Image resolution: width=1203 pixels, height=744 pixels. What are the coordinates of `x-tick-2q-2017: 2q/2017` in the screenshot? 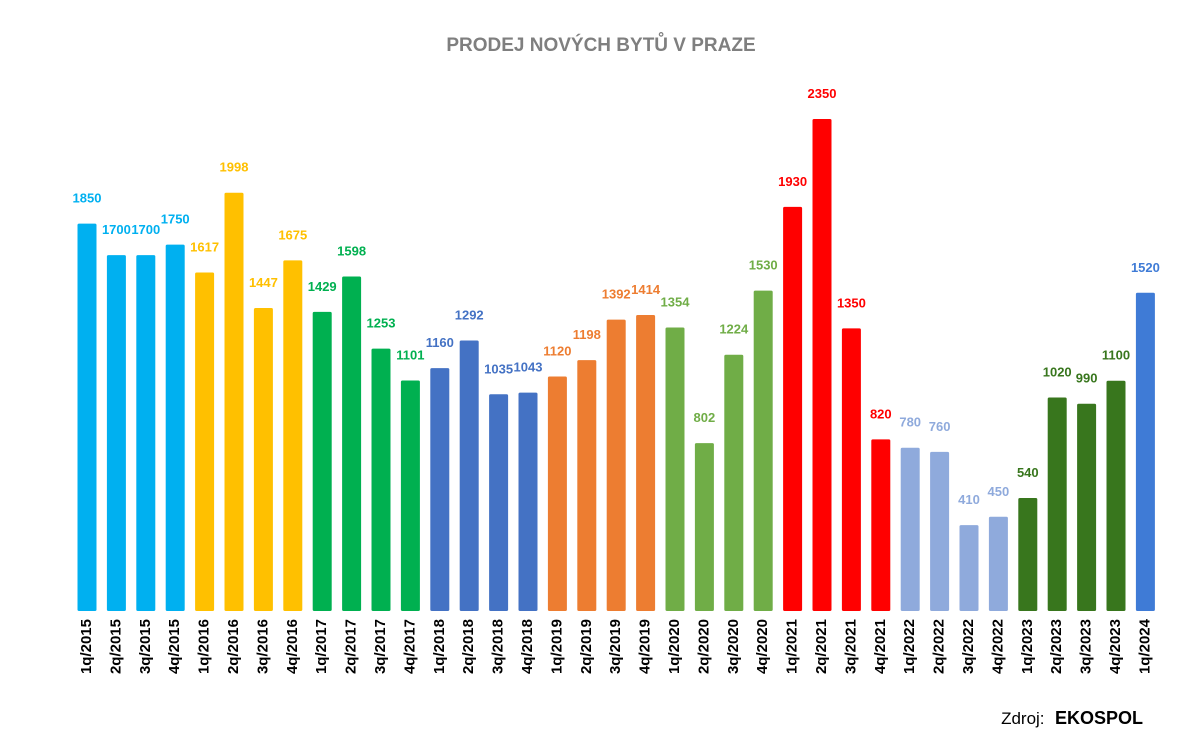 It's located at (351, 646).